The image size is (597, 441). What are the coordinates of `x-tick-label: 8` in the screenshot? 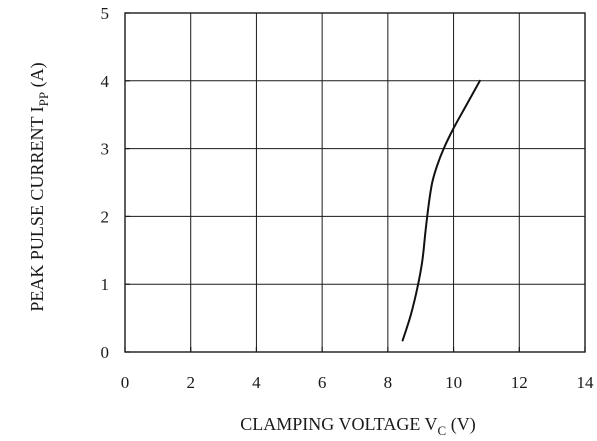 It's located at (388, 382).